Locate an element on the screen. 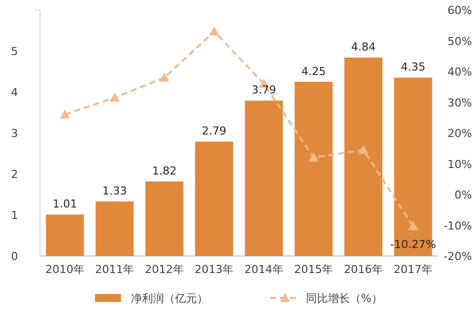 The height and width of the screenshot is (335, 475). y2-tick-label: 0% is located at coordinates (463, 195).